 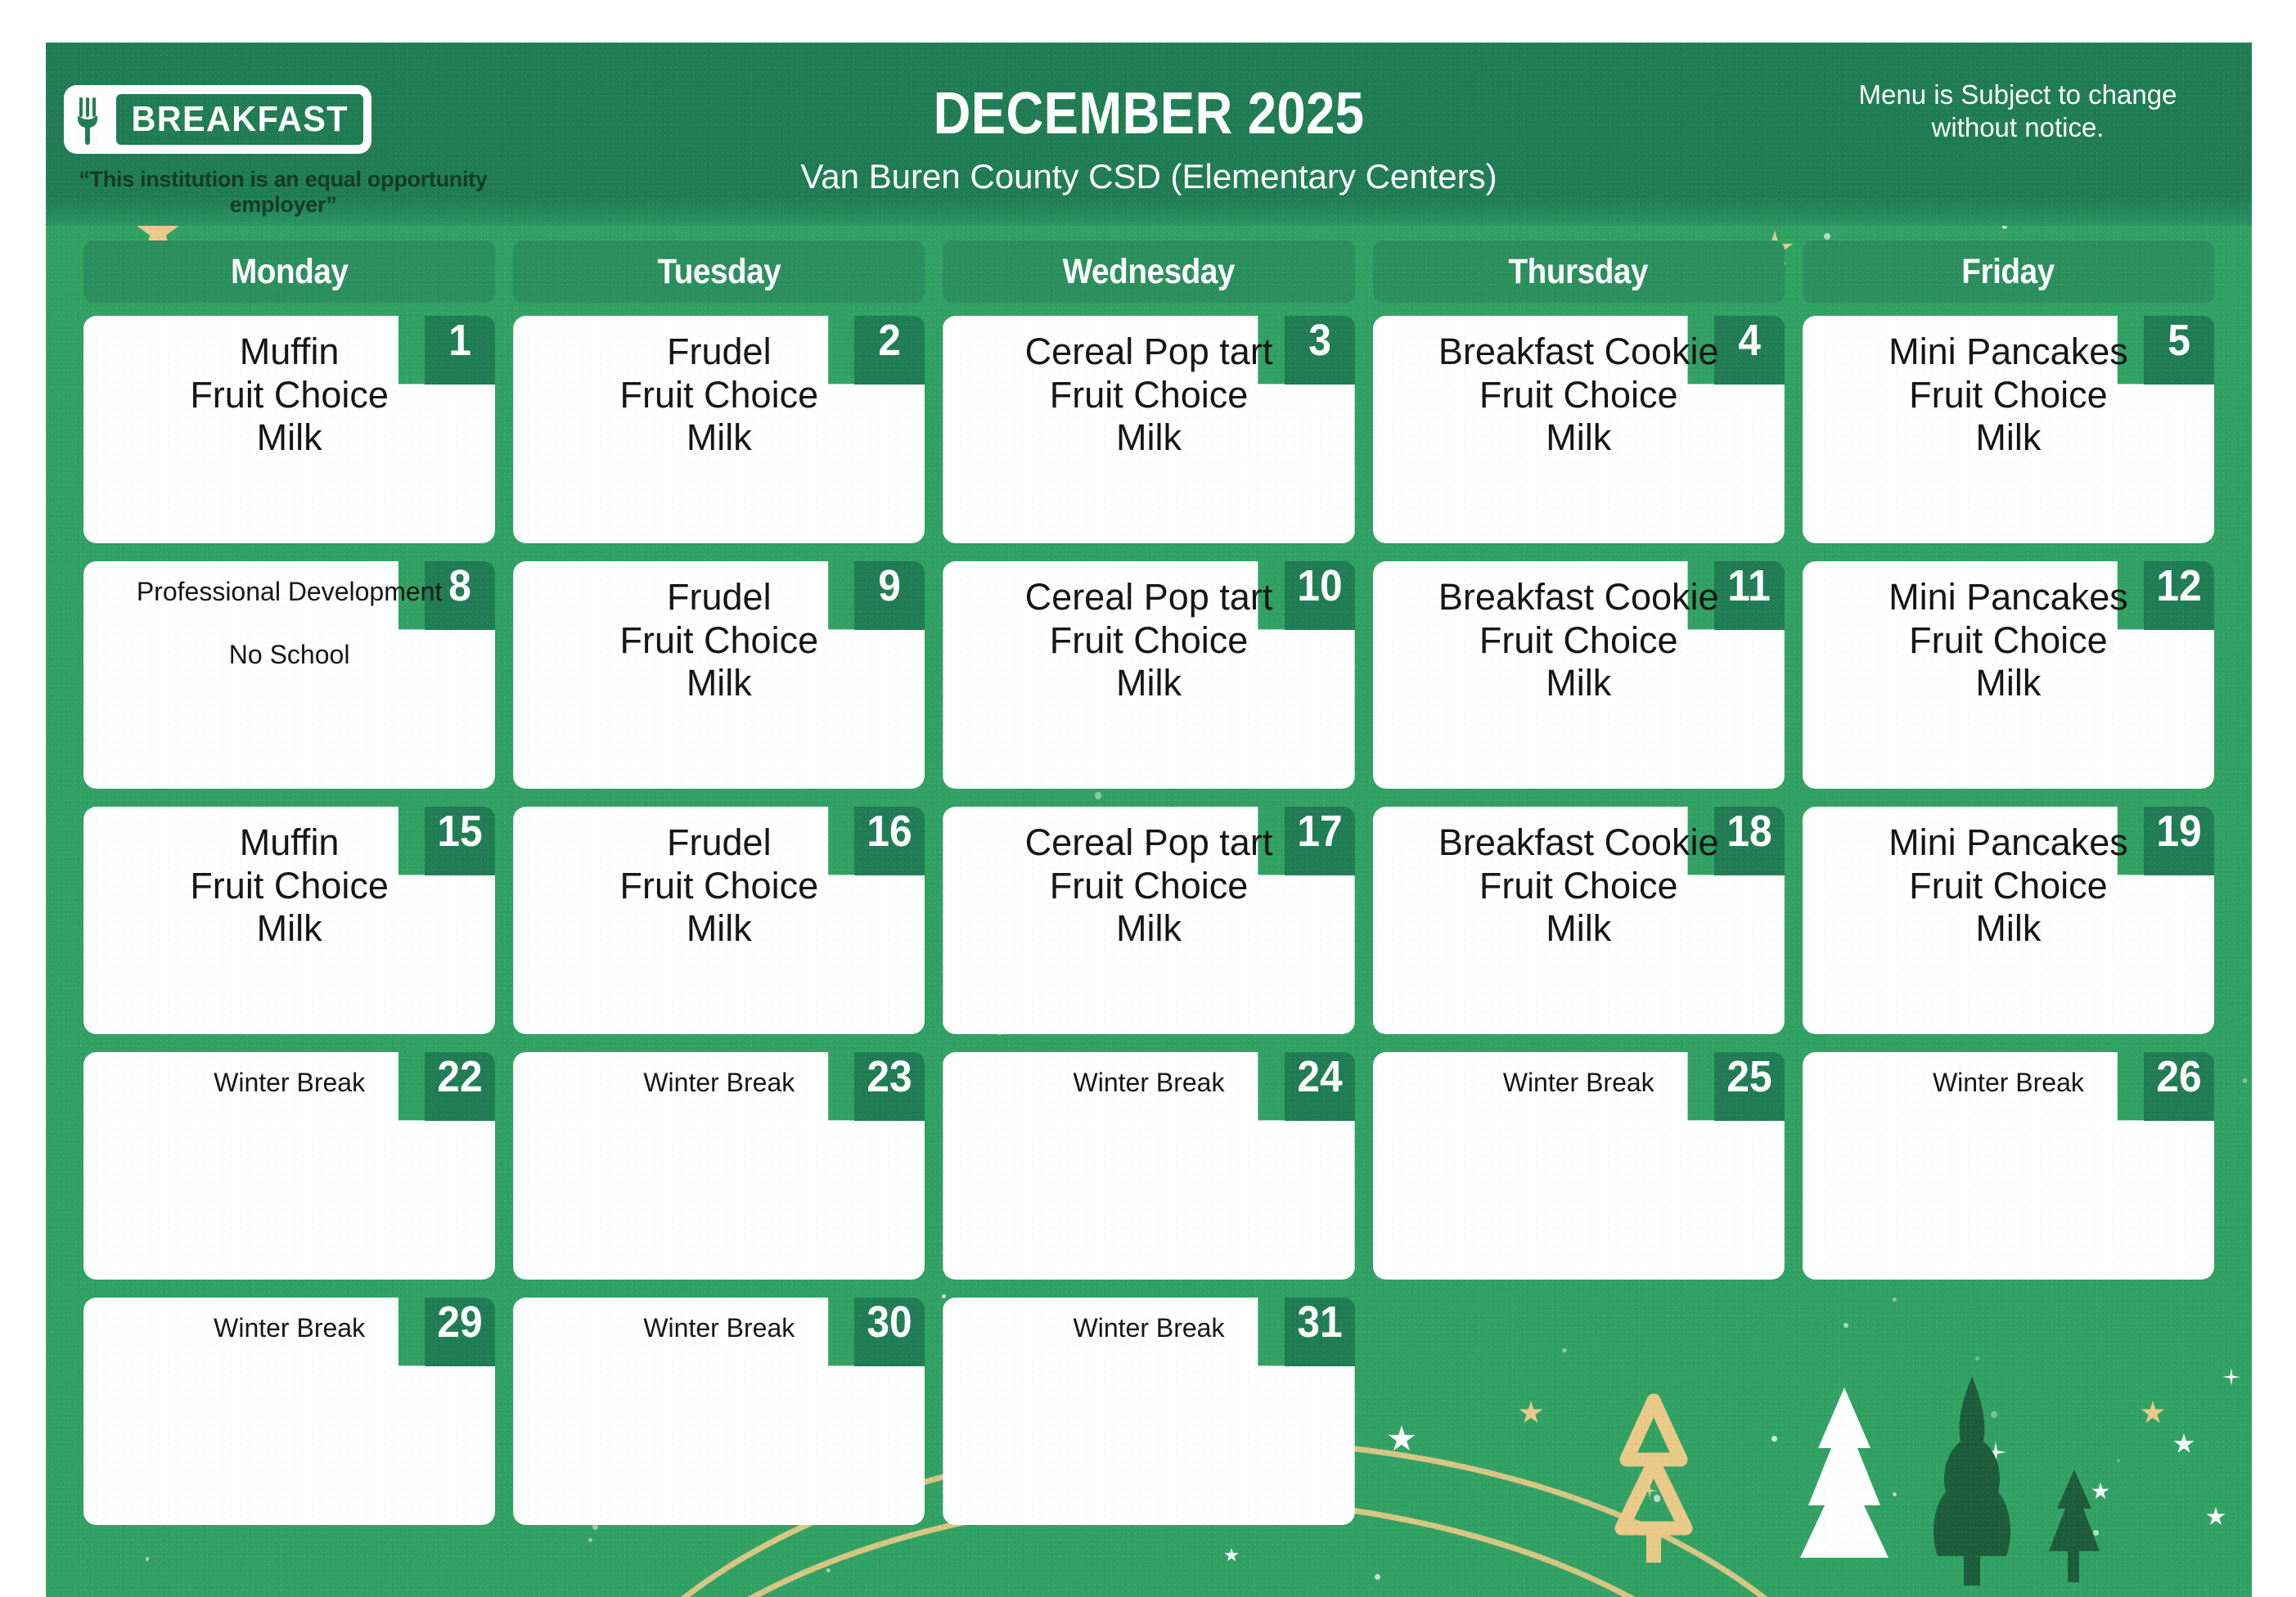 What do you see at coordinates (289, 1411) in the screenshot?
I see `calendar-day-cell: 29 Winter Break` at bounding box center [289, 1411].